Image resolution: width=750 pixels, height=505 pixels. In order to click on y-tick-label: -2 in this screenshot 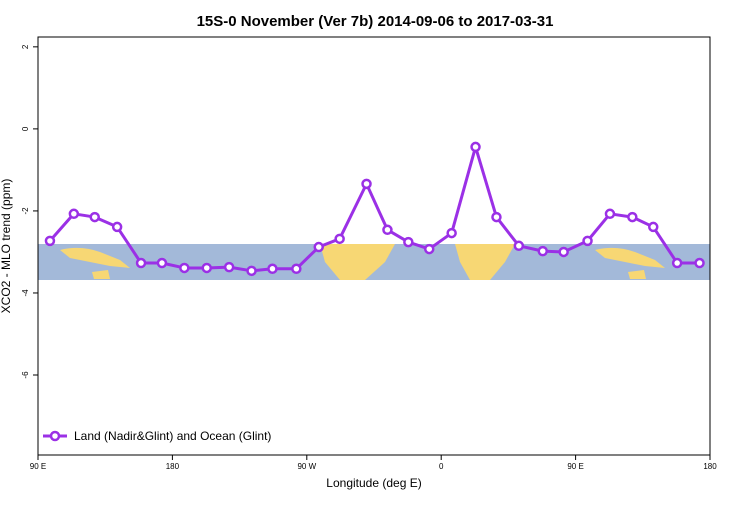, I will do `click(25, 211)`.